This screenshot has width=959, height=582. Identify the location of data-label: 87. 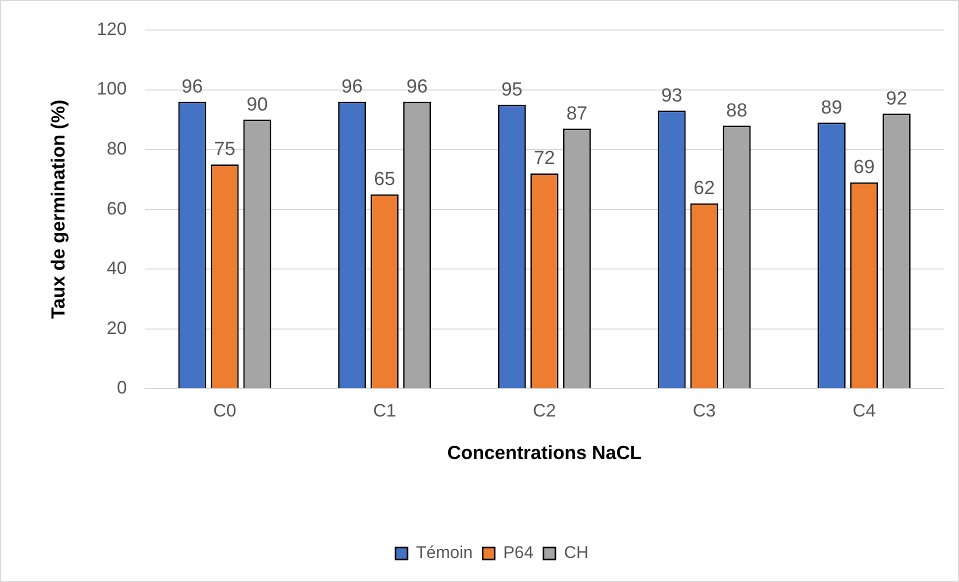
(577, 113).